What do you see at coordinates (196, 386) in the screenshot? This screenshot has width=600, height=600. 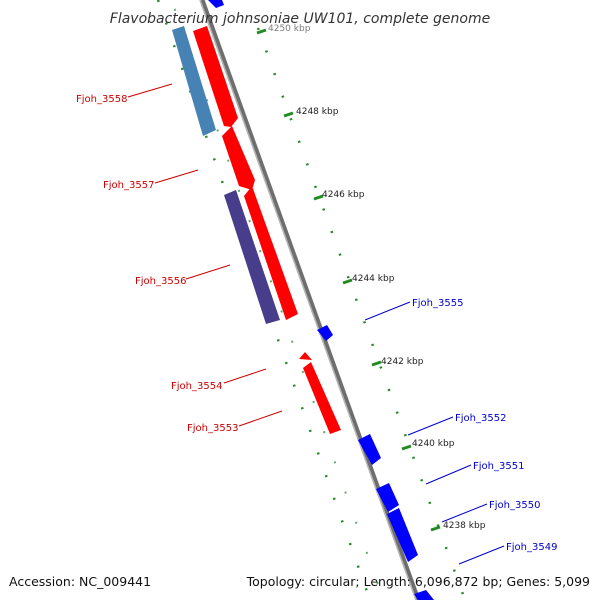 I see `gene-label-fjoh-3554: Fjoh_3554` at bounding box center [196, 386].